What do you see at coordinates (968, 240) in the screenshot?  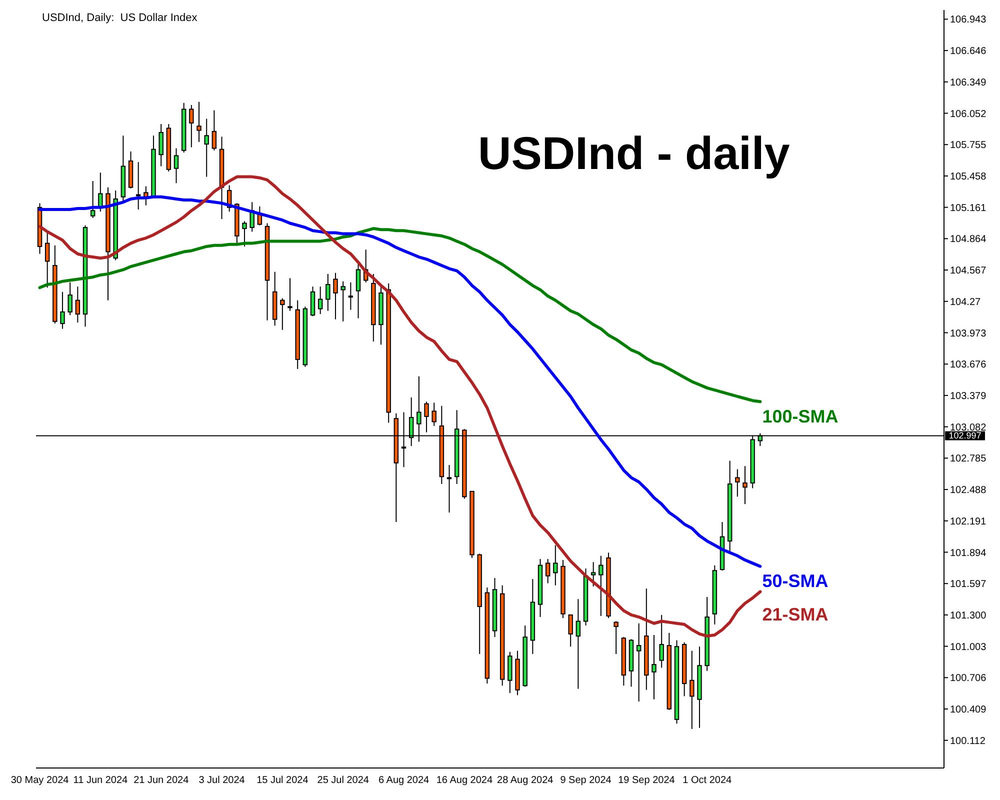 I see `y-tick-label: 104.864` at bounding box center [968, 240].